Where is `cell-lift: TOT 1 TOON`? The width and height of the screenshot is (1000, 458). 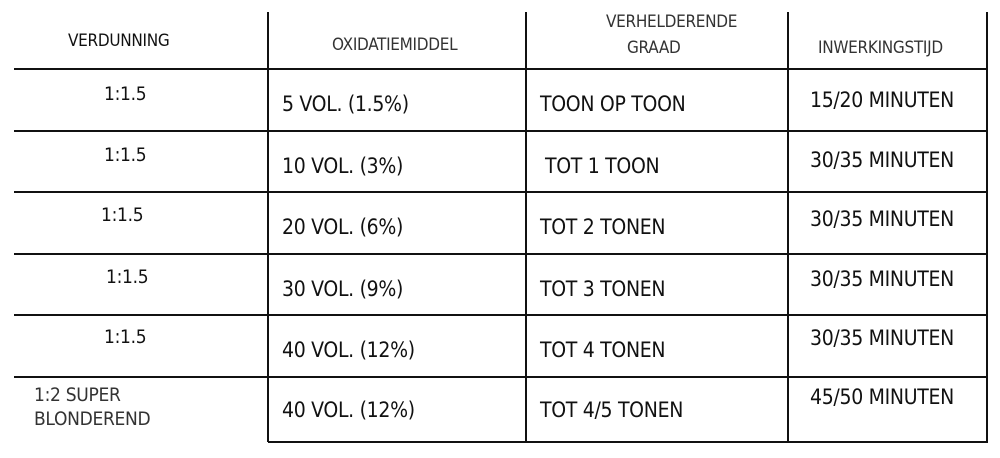 cell-lift: TOT 1 TOON is located at coordinates (602, 166).